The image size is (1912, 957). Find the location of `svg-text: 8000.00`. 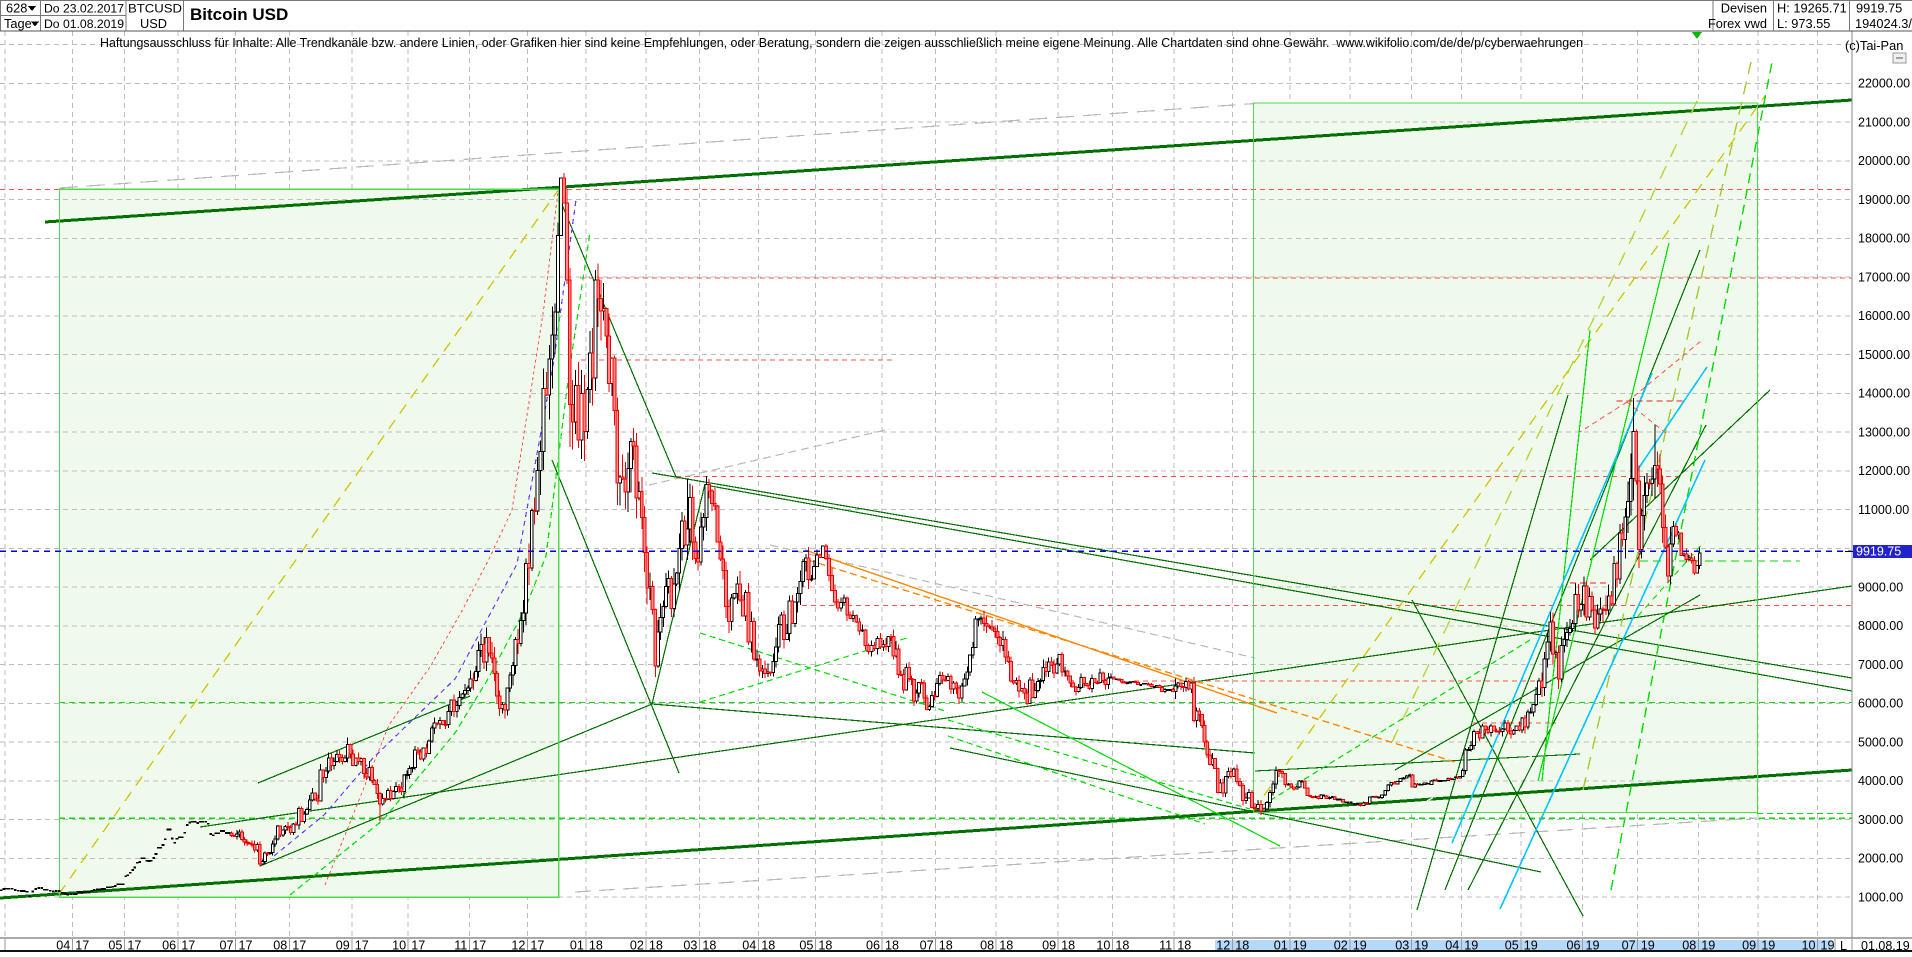

svg-text: 8000.00 is located at coordinates (1880, 626).